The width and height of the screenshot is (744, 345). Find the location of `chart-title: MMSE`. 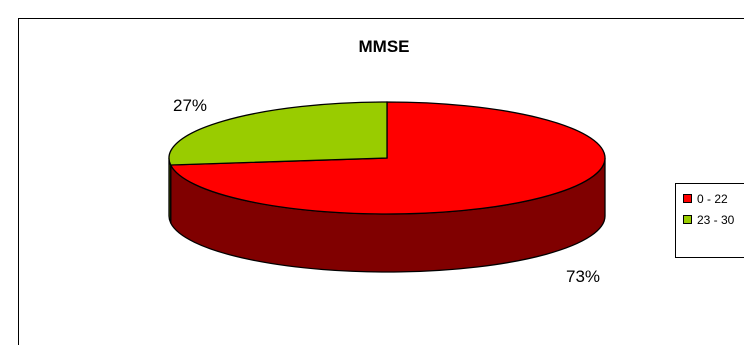

chart-title: MMSE is located at coordinates (384, 46).